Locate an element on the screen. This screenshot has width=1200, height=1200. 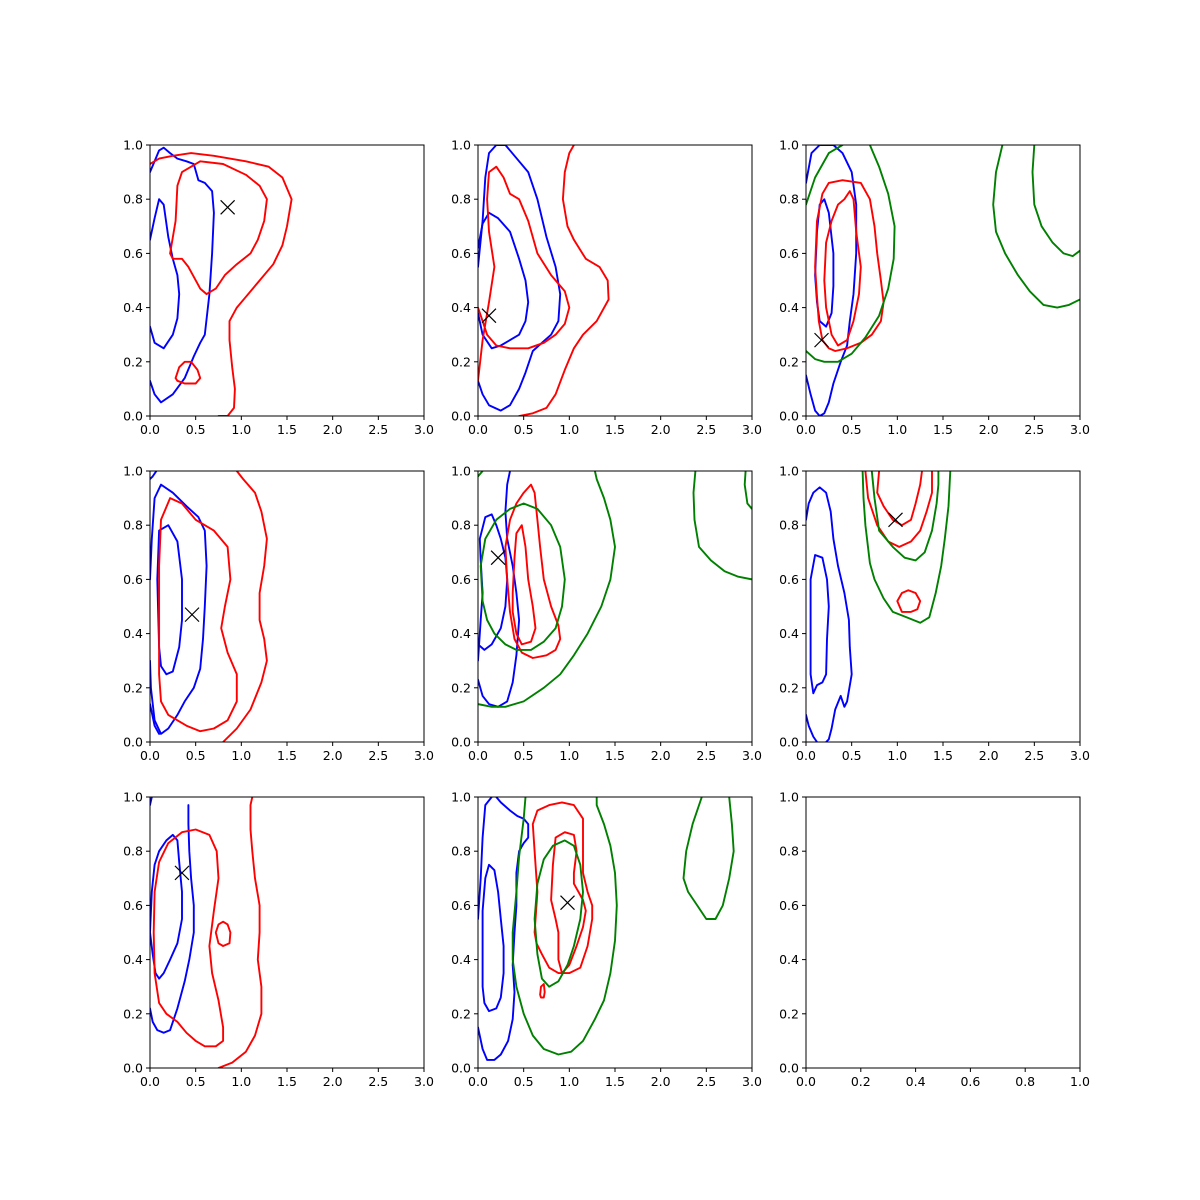
subplot-3: 0.0 0.5 1.0 1.5 2.0 2.5 3.0 0.0 0.2 0.4 0.6 0.8 1.0 is located at coordinates (934, 288).